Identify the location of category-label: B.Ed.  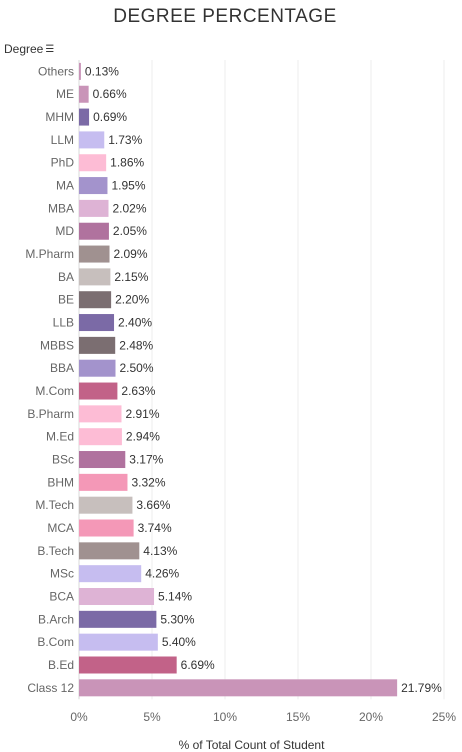
(61, 665).